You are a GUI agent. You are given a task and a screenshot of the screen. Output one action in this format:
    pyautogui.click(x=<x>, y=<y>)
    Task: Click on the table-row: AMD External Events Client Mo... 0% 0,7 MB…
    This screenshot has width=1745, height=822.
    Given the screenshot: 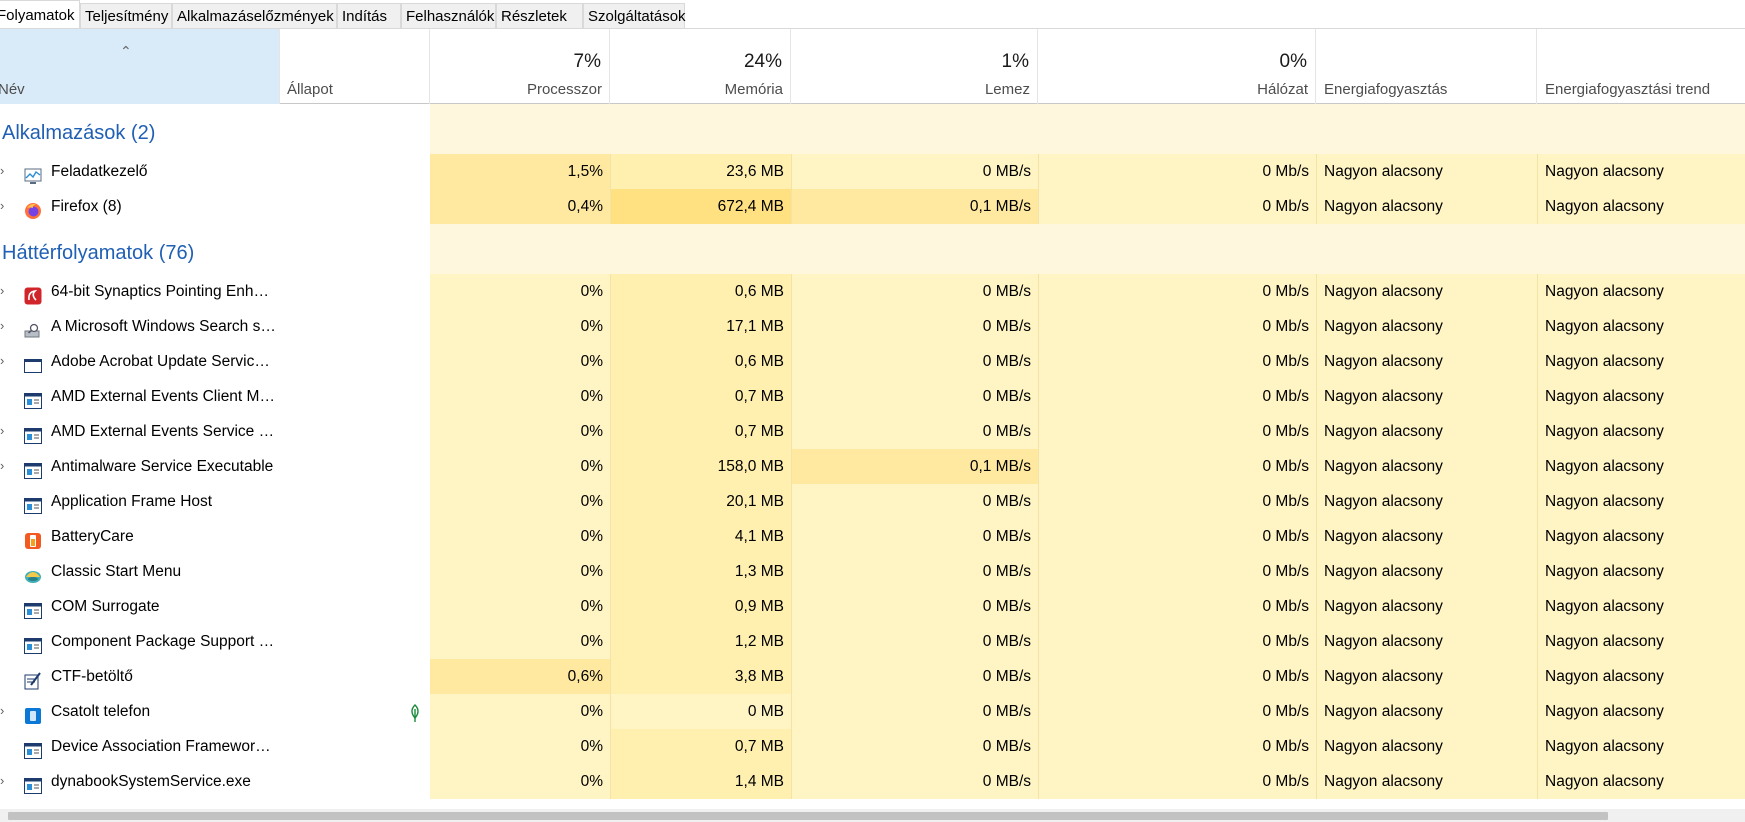 What is the action you would take?
    pyautogui.click(x=872, y=396)
    